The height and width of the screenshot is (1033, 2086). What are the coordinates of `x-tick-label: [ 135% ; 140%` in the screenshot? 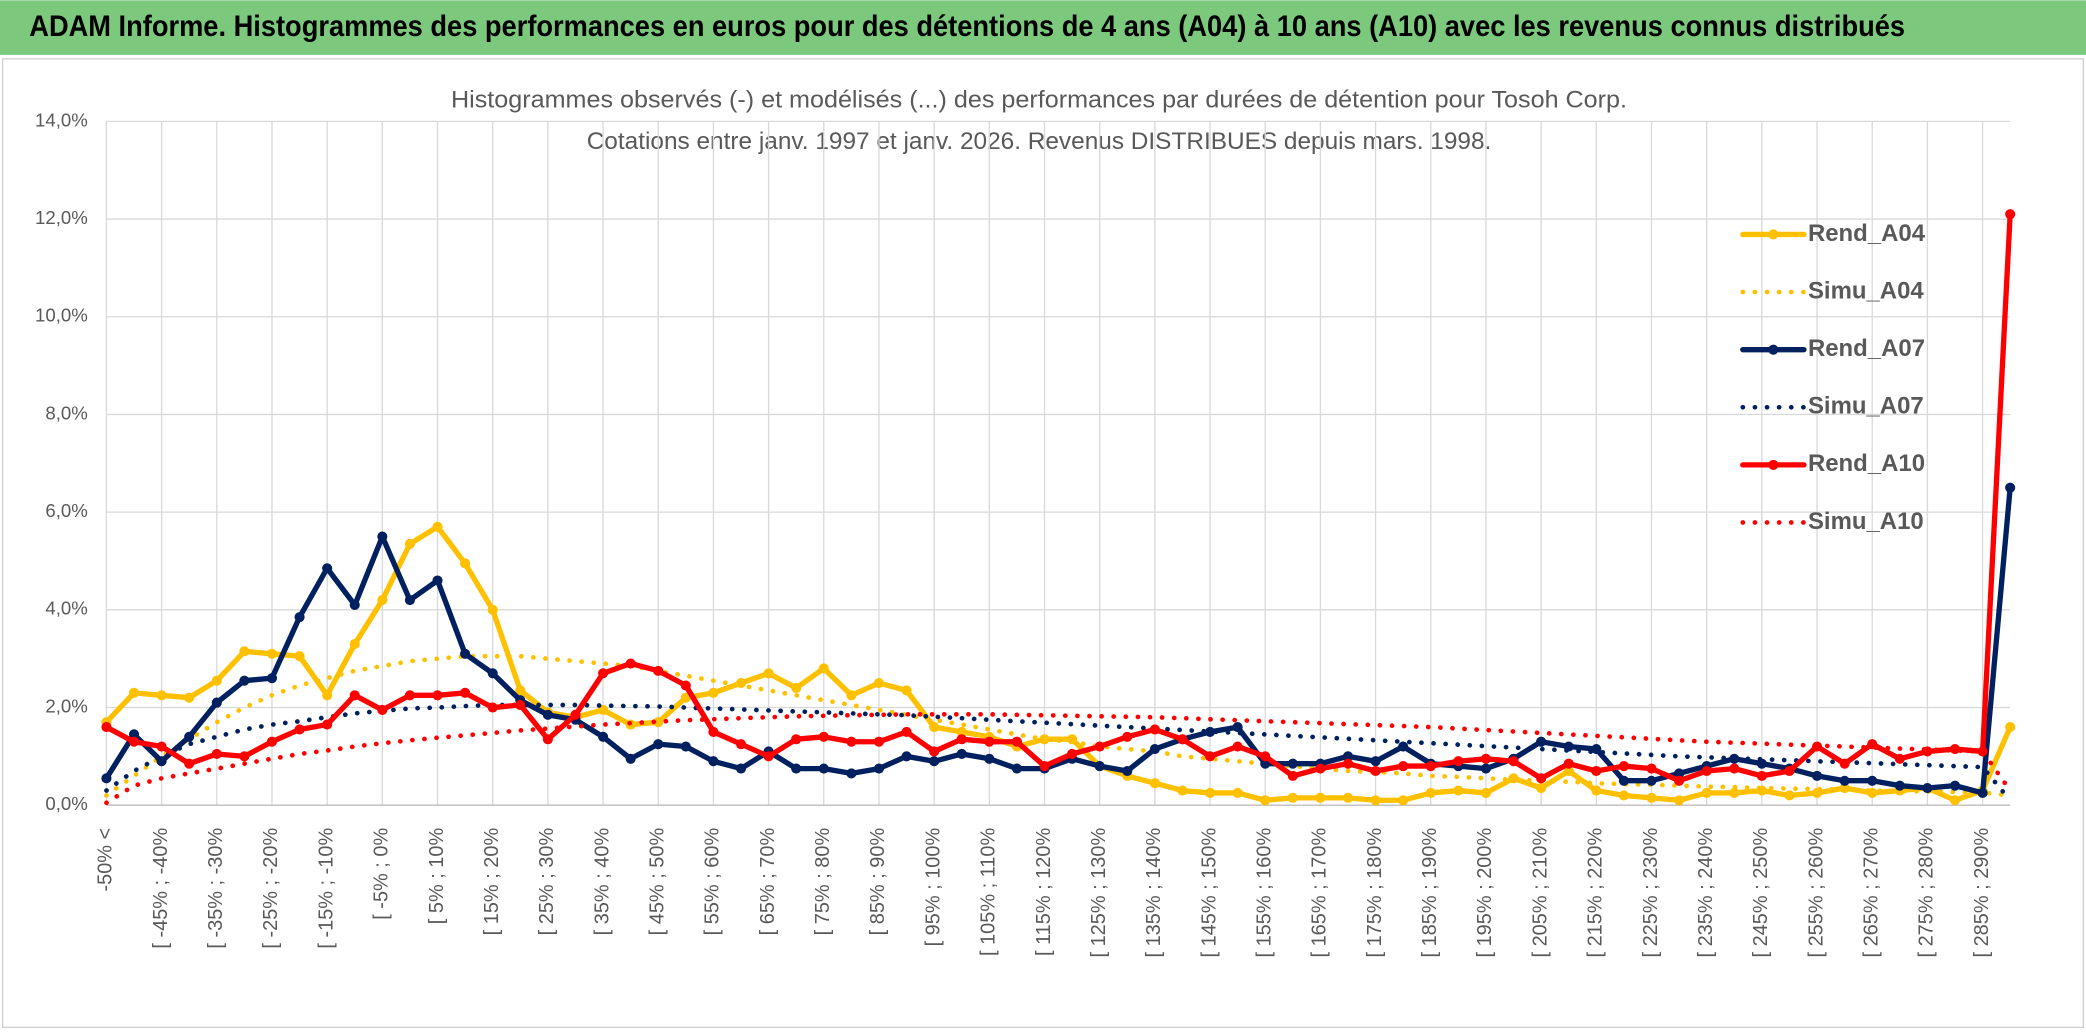 It's located at (1154, 893).